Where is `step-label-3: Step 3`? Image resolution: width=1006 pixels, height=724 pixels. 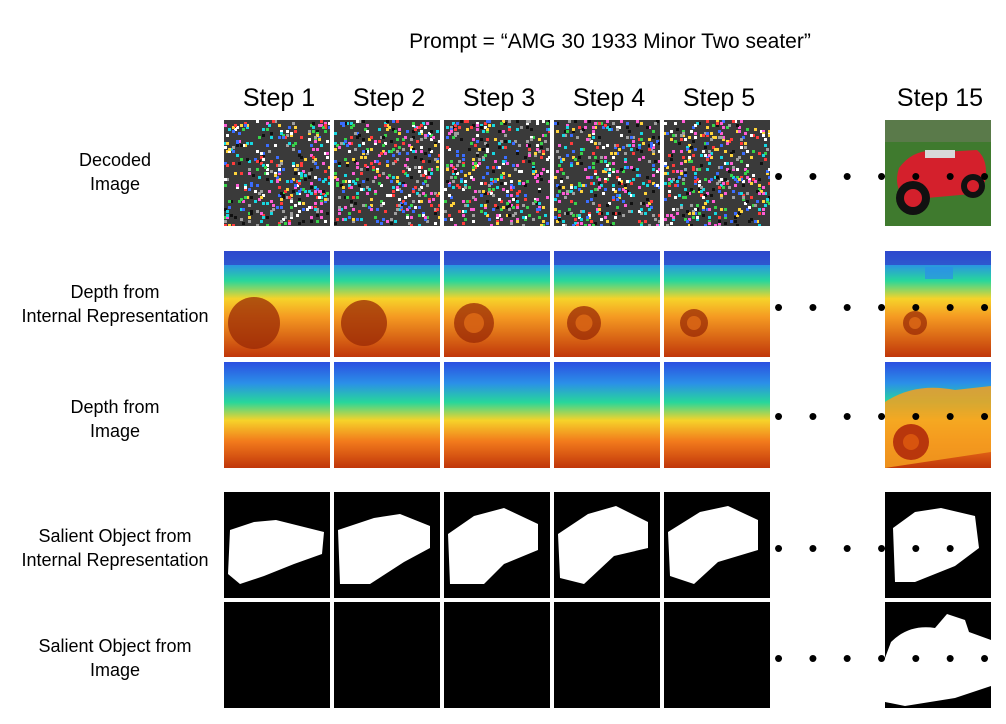 step-label-3: Step 3 is located at coordinates (499, 98).